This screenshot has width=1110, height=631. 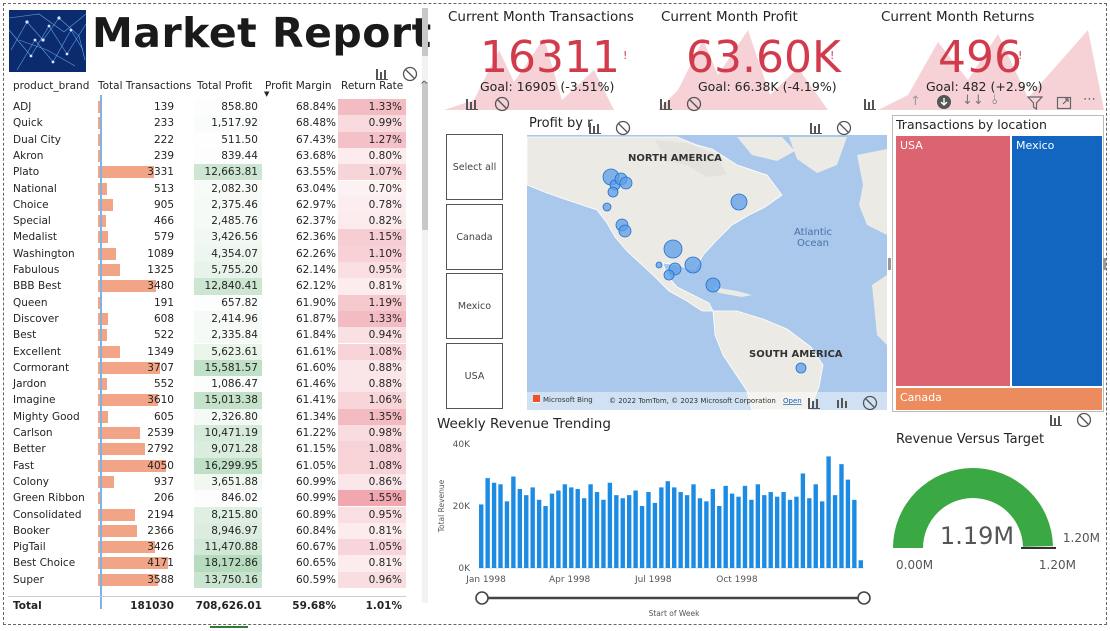 What do you see at coordinates (623, 130) in the screenshot?
I see `map-prohibited-icon` at bounding box center [623, 130].